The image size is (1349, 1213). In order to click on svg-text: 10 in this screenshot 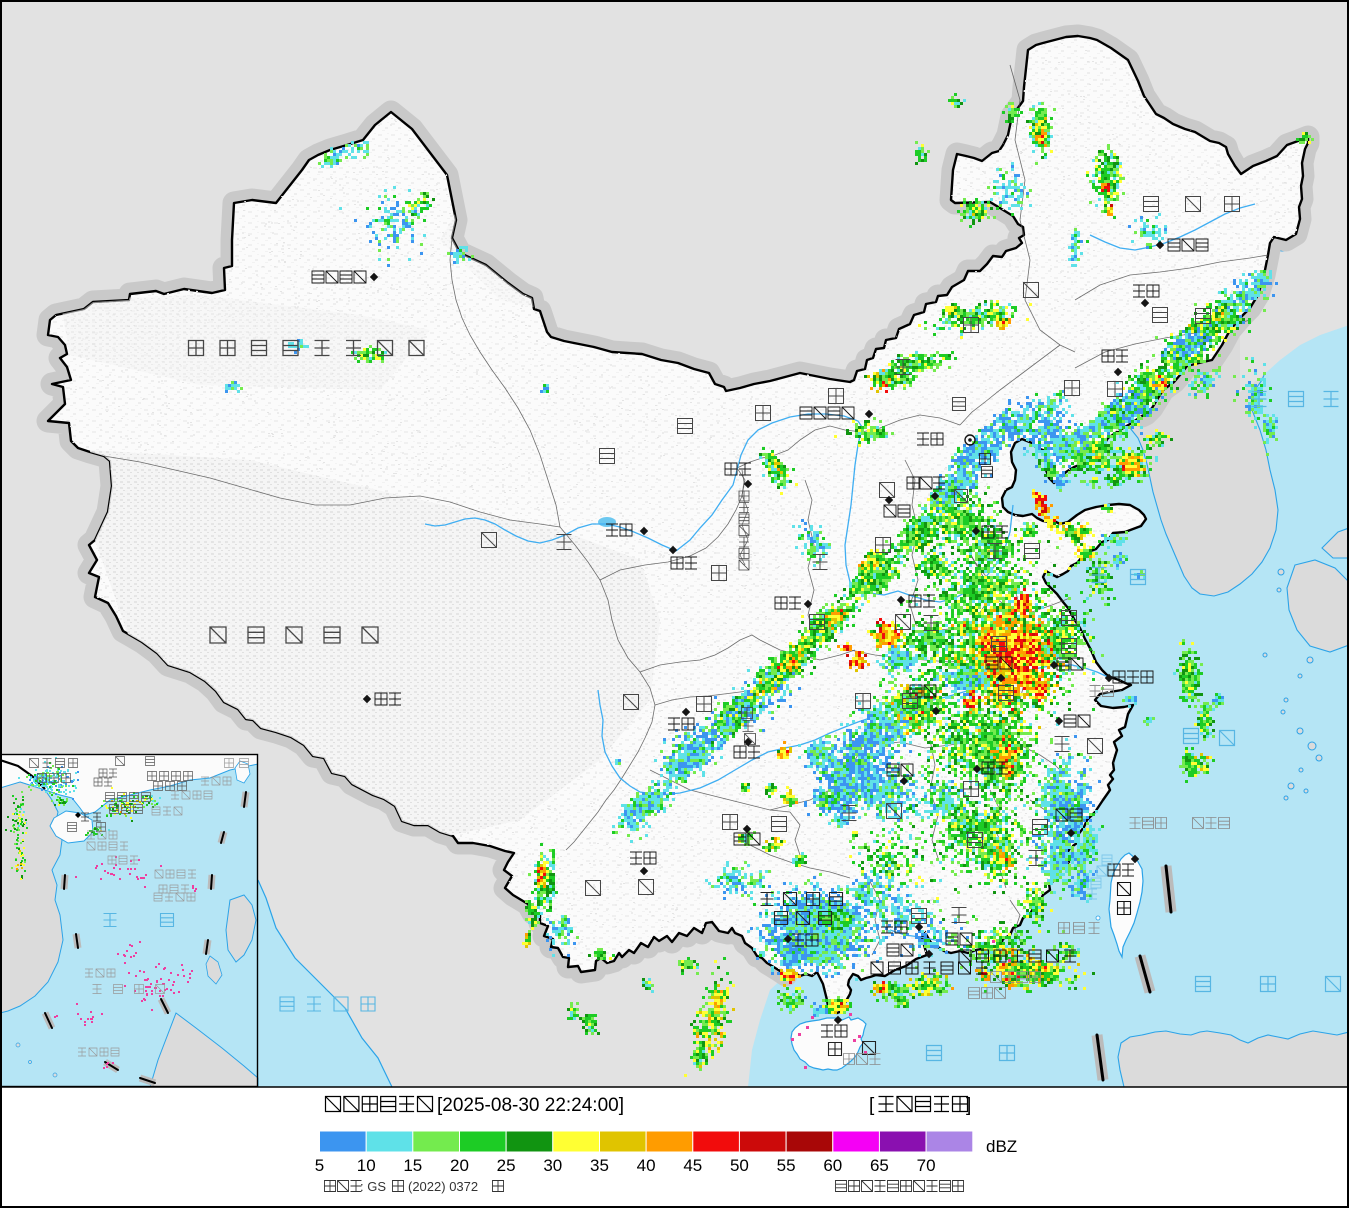, I will do `click(366, 1165)`.